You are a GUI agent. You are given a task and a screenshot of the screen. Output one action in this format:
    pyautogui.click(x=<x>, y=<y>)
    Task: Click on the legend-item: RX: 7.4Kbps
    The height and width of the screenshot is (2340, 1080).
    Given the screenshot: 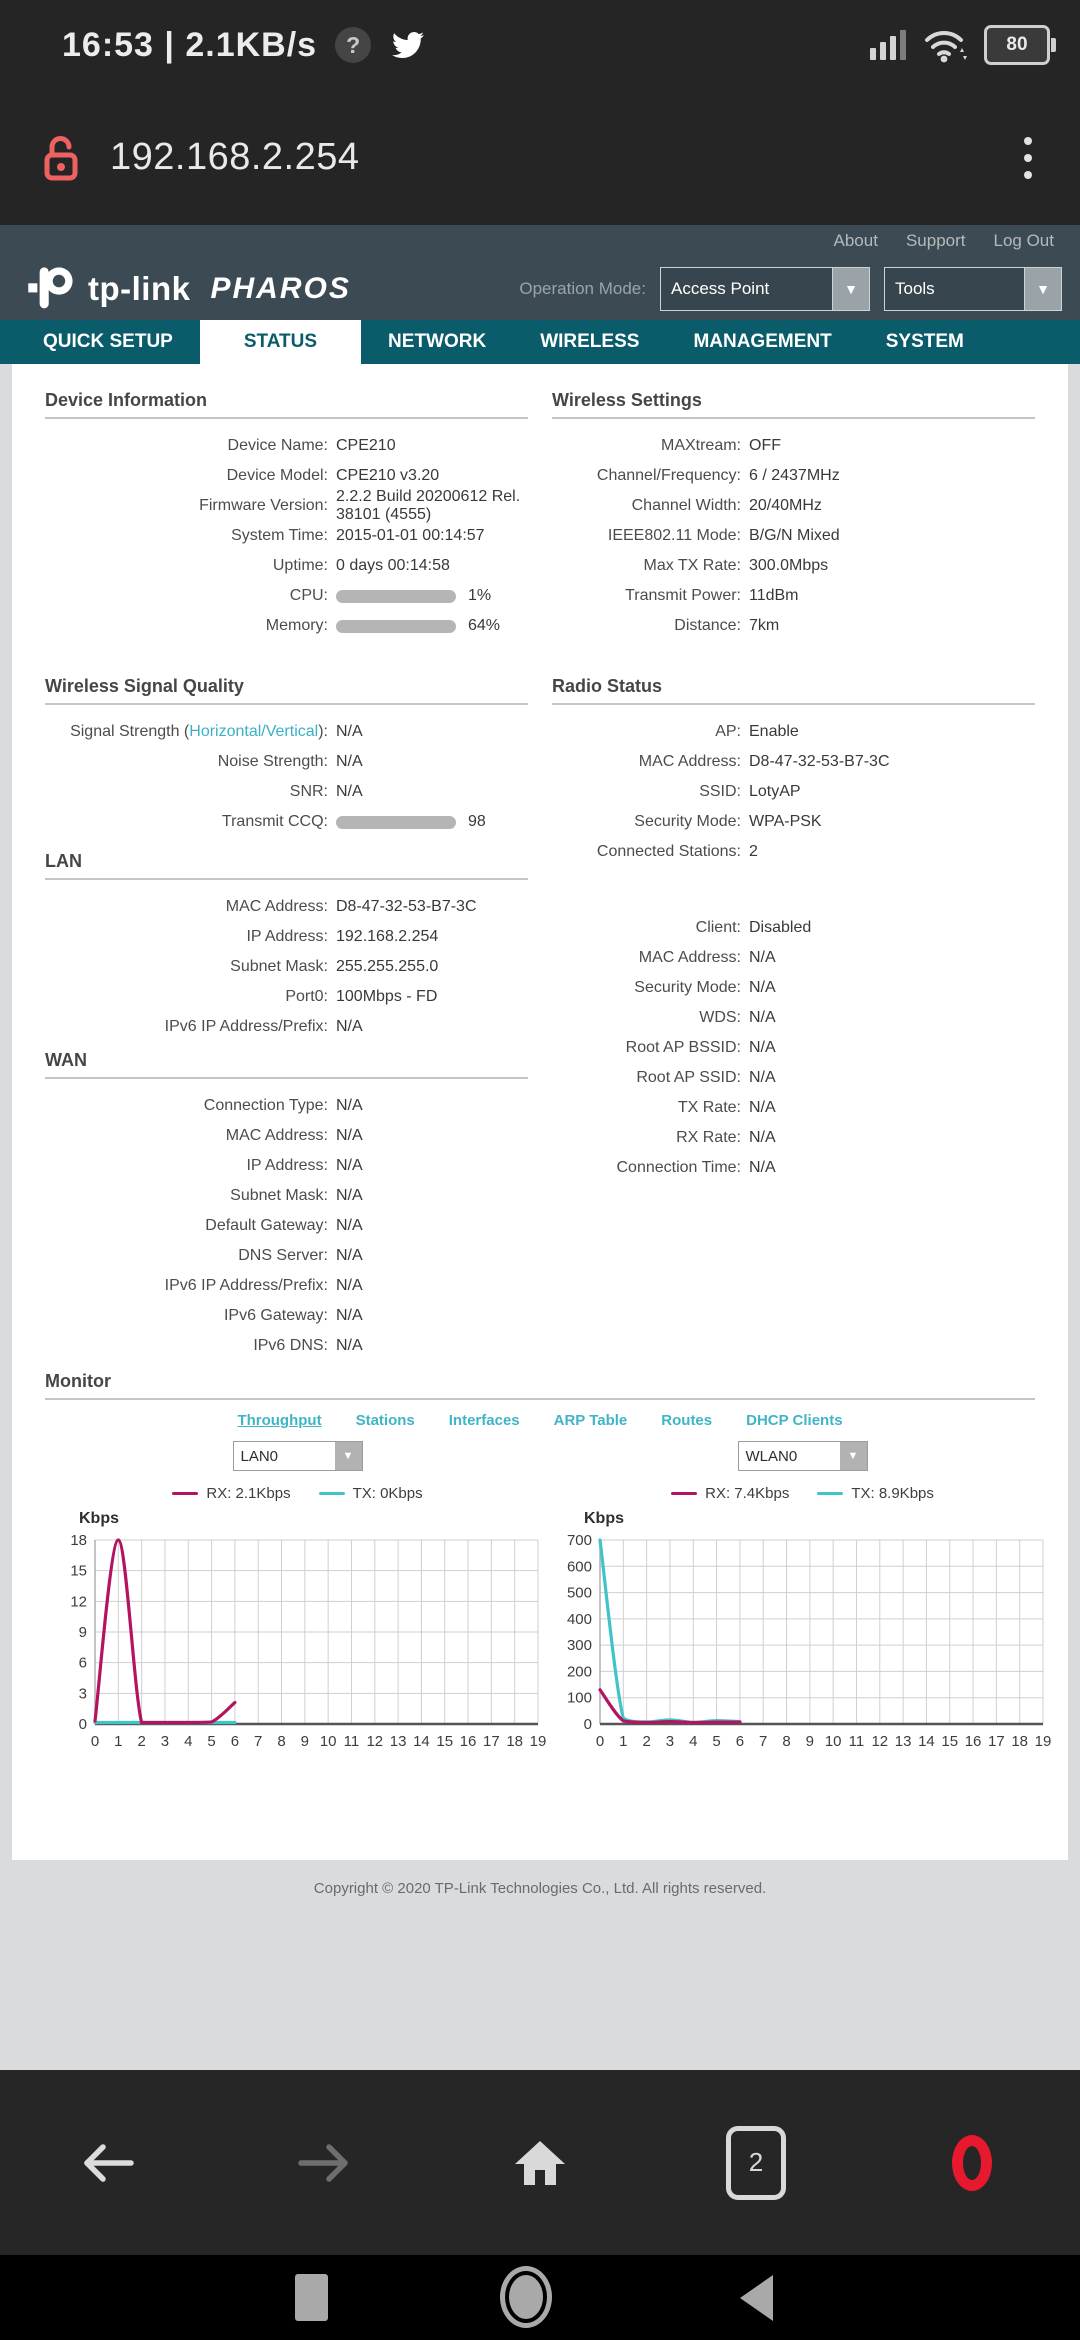 What is the action you would take?
    pyautogui.click(x=730, y=1493)
    